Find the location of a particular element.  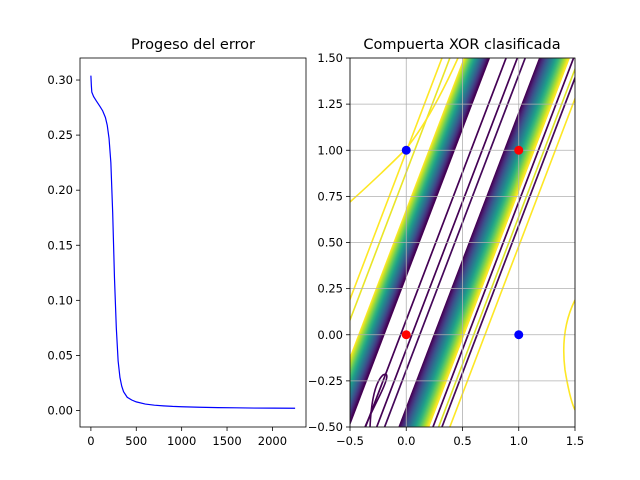

error-chart-x-axis: 0 500 1000 1500 2000 is located at coordinates (187, 437).